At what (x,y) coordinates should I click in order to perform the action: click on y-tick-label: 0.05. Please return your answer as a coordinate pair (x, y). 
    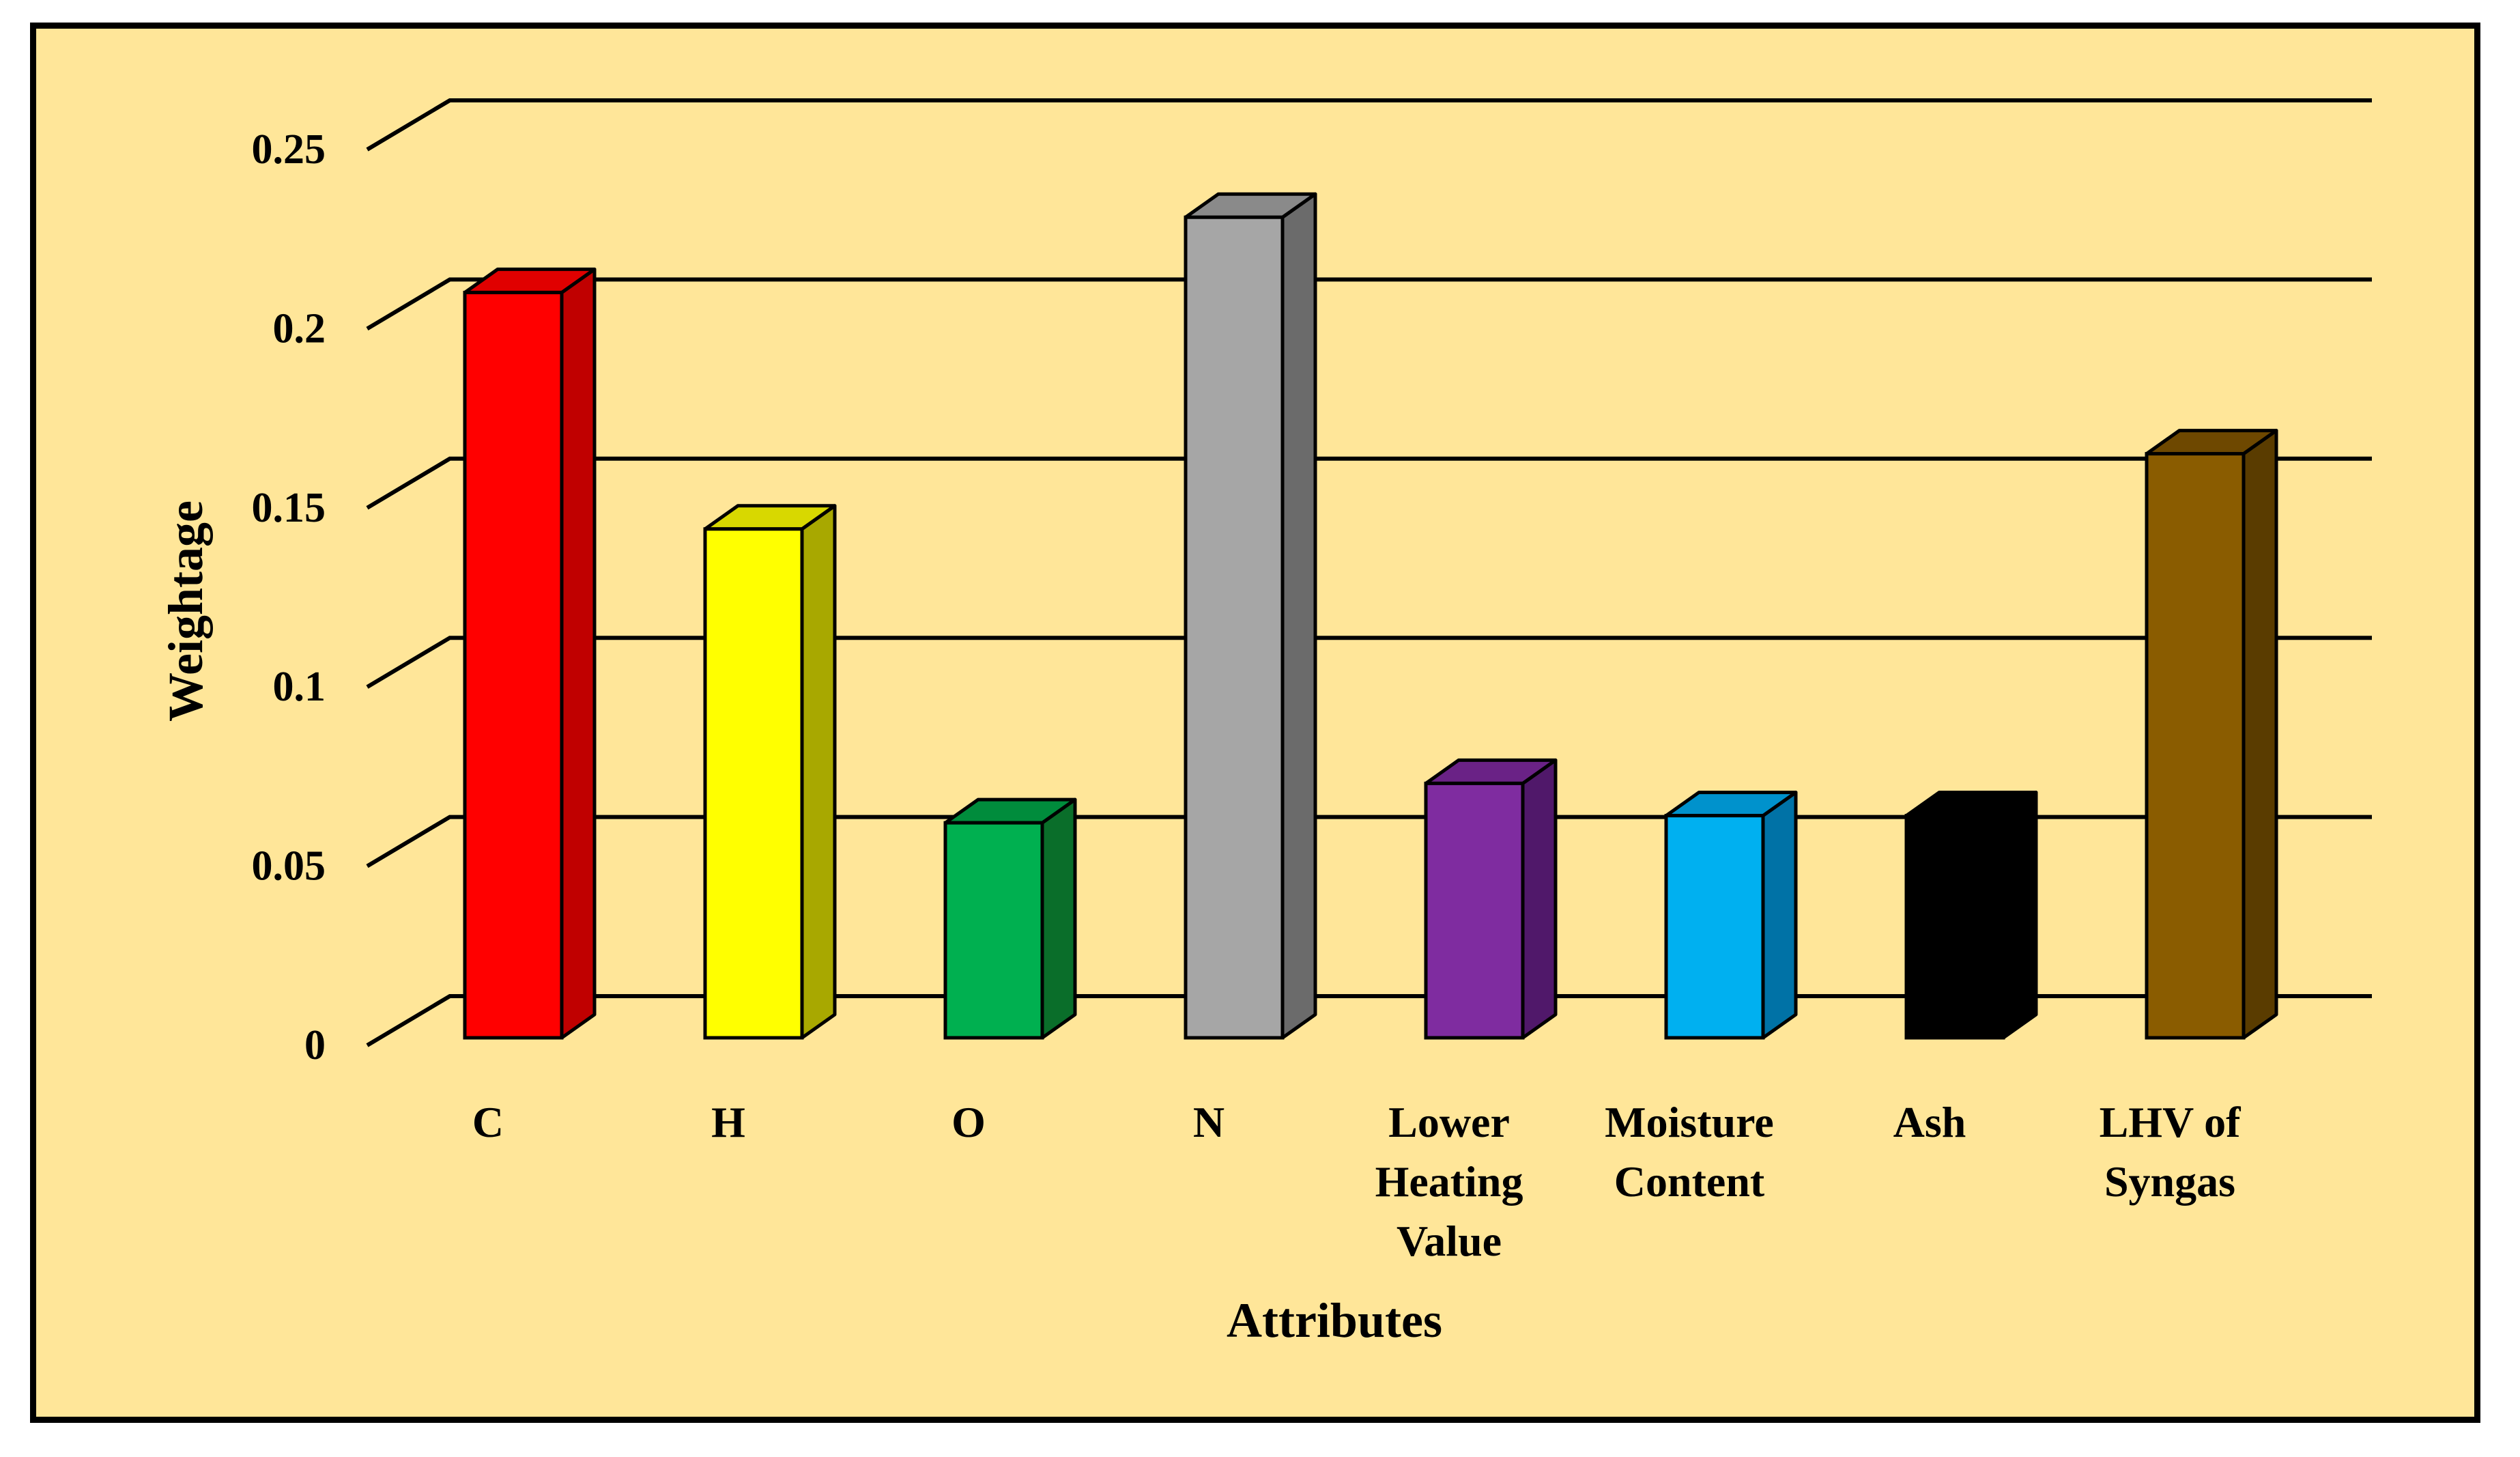
    Looking at the image, I should click on (289, 867).